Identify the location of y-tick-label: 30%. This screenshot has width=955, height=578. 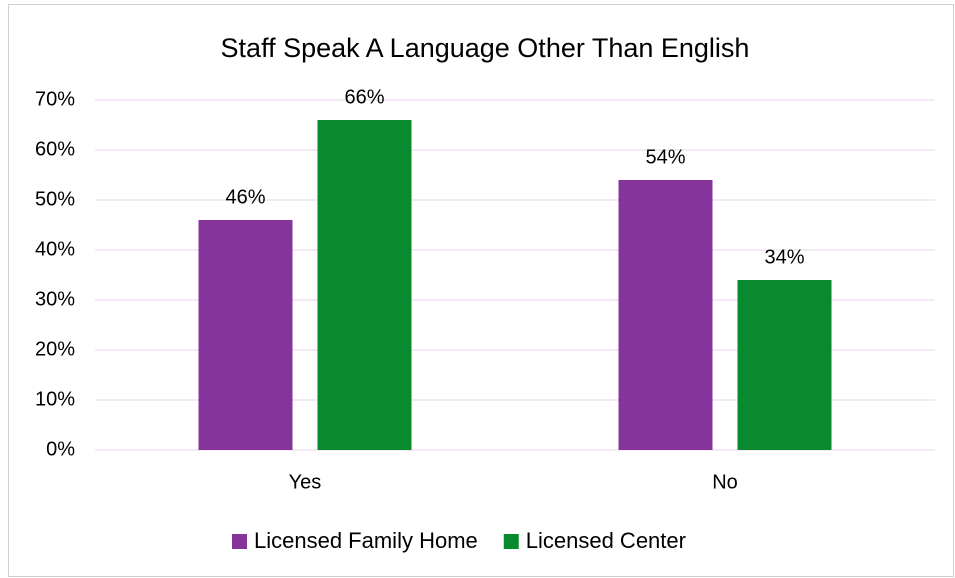
(55, 299).